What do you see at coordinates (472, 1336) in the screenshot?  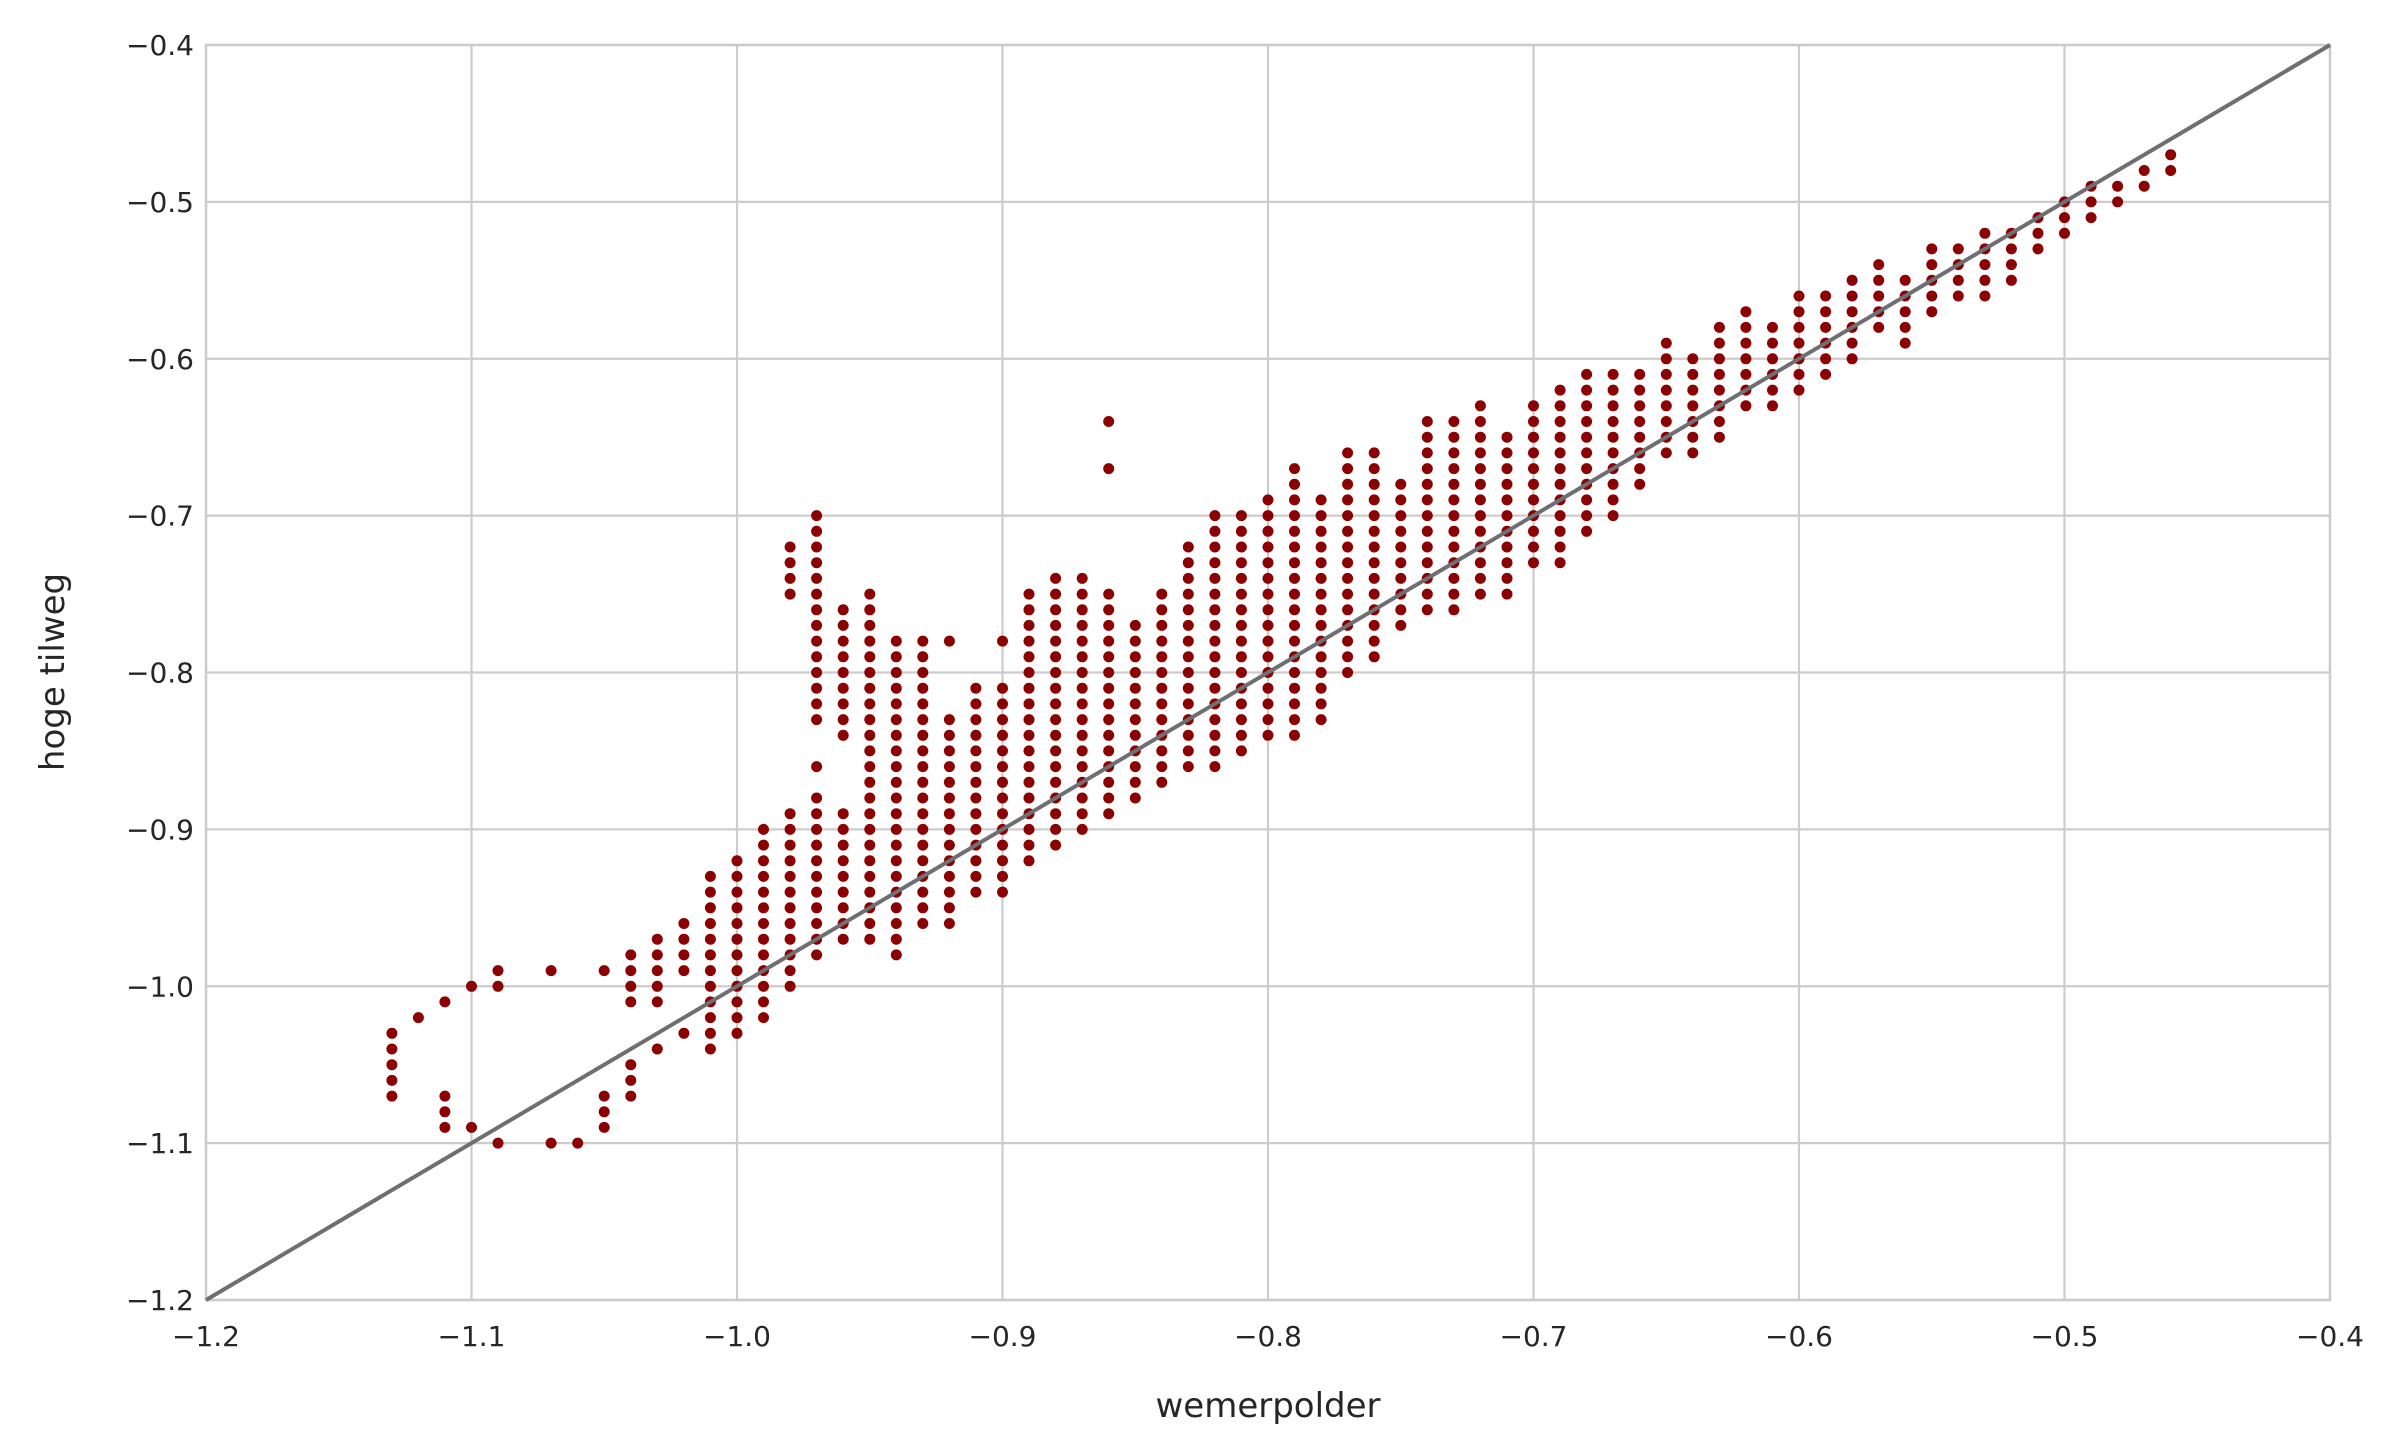 I see `x-tick-label: −1.1` at bounding box center [472, 1336].